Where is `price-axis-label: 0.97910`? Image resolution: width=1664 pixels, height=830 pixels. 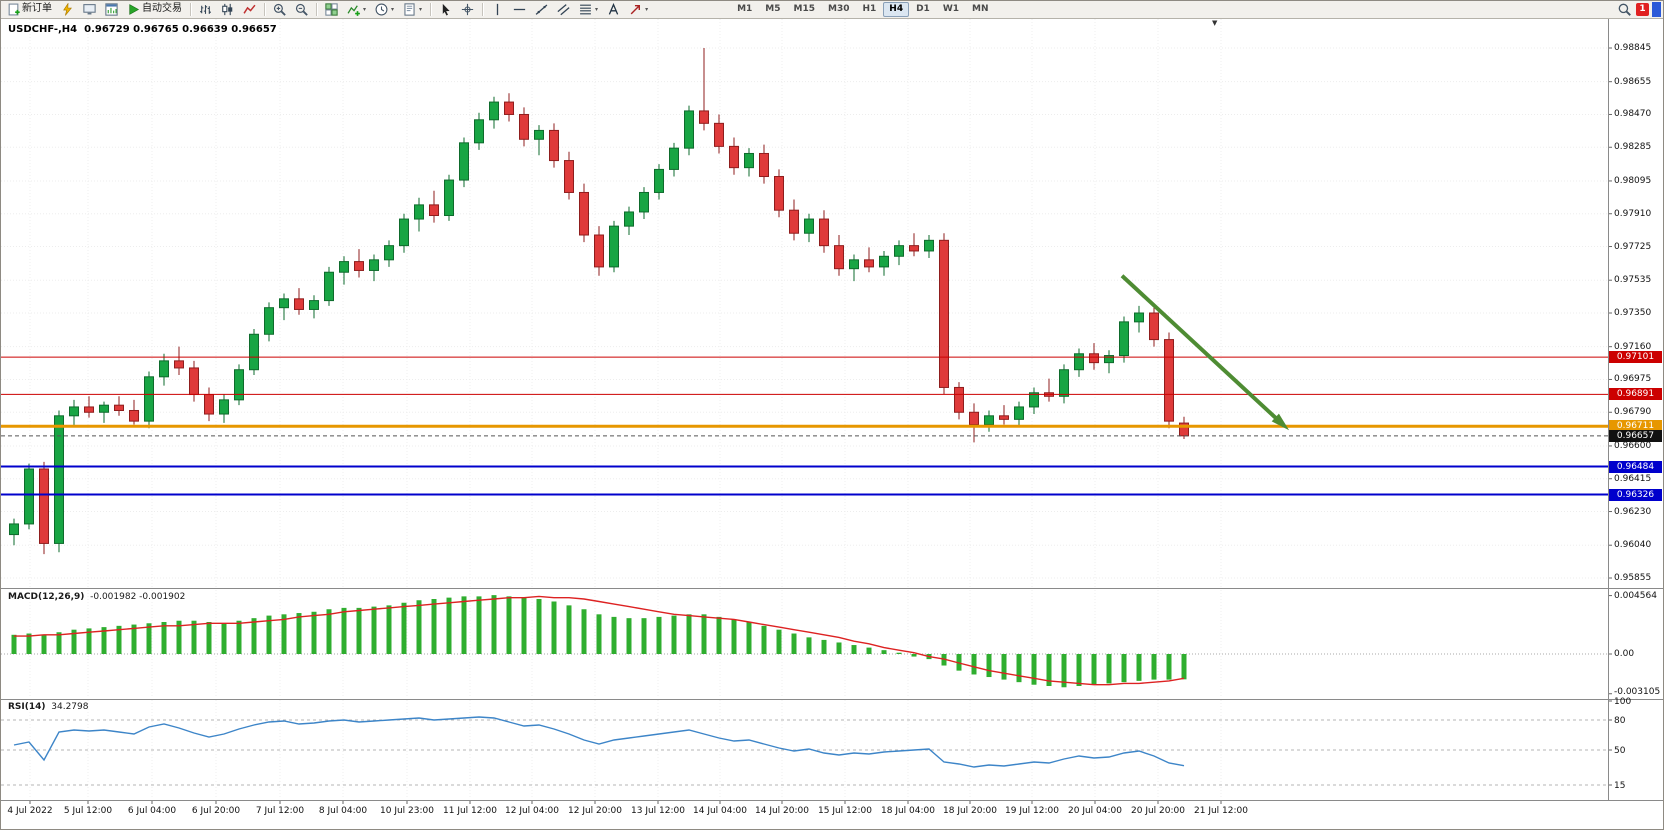
price-axis-label: 0.97910 is located at coordinates (1633, 213).